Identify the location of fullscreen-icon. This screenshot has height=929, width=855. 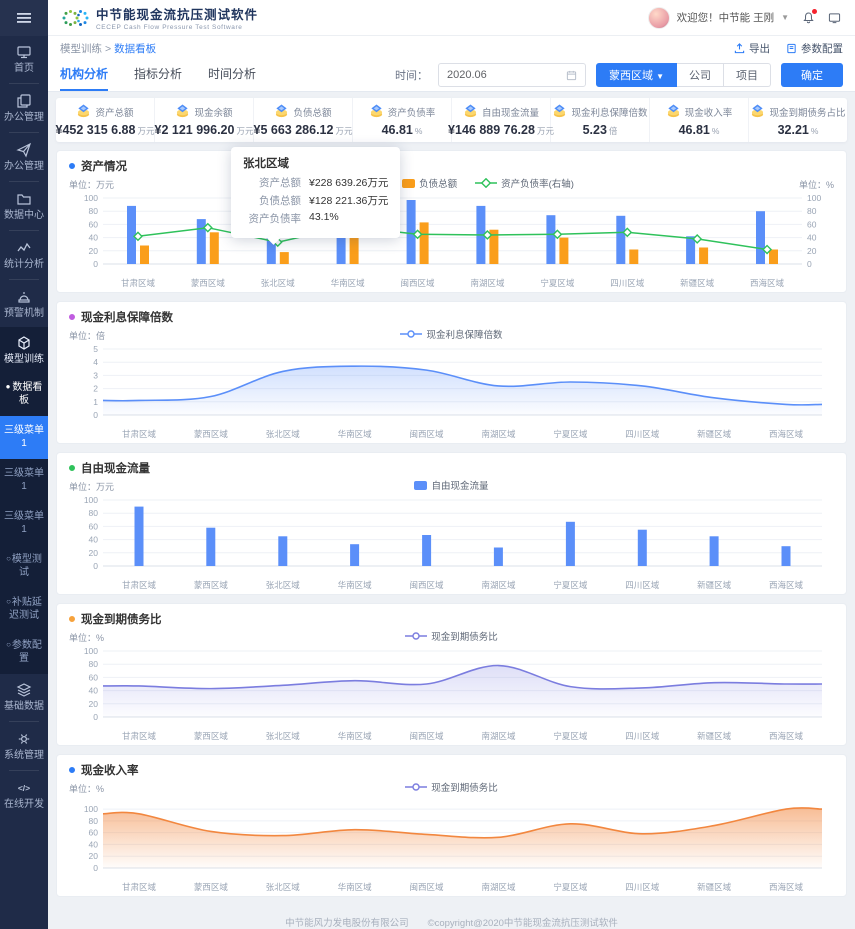
(834, 18).